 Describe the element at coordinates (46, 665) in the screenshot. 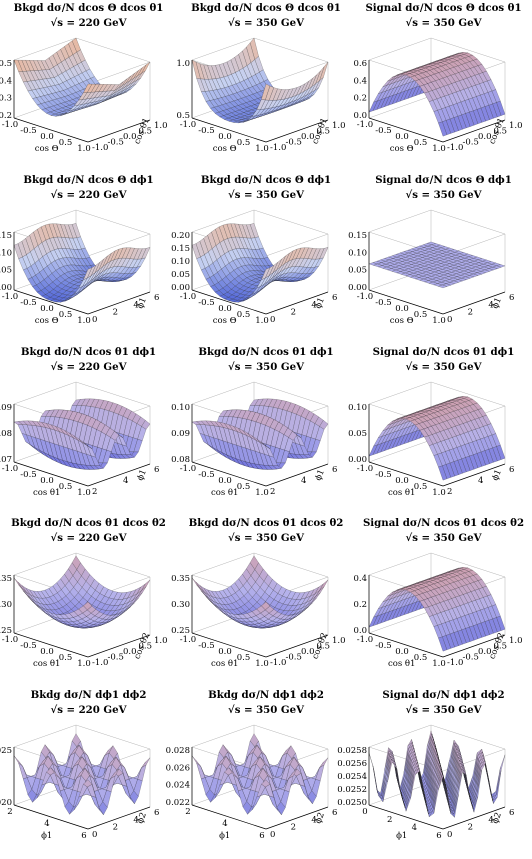

I see `x-axis-label: cos θ1` at that location.